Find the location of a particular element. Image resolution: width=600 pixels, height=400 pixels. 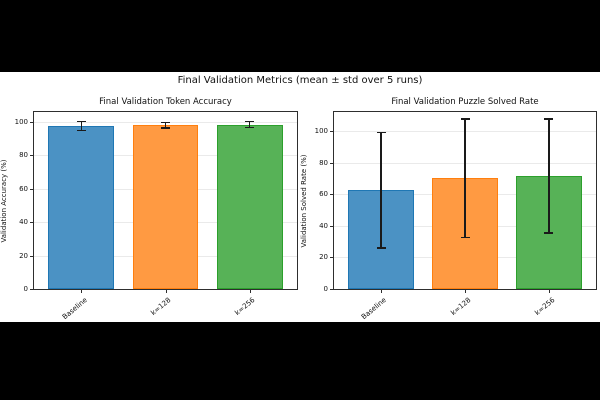

y-axis-label-puzzle-solved-rate: Validation Solved Rate (%) is located at coordinates (304, 200).